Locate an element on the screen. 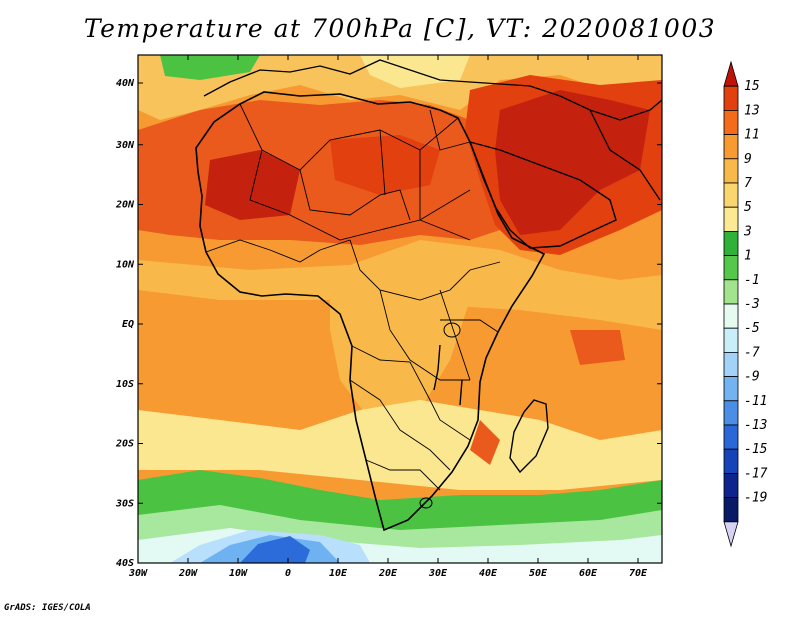  field-sahara-hot-west is located at coordinates (252, 185).